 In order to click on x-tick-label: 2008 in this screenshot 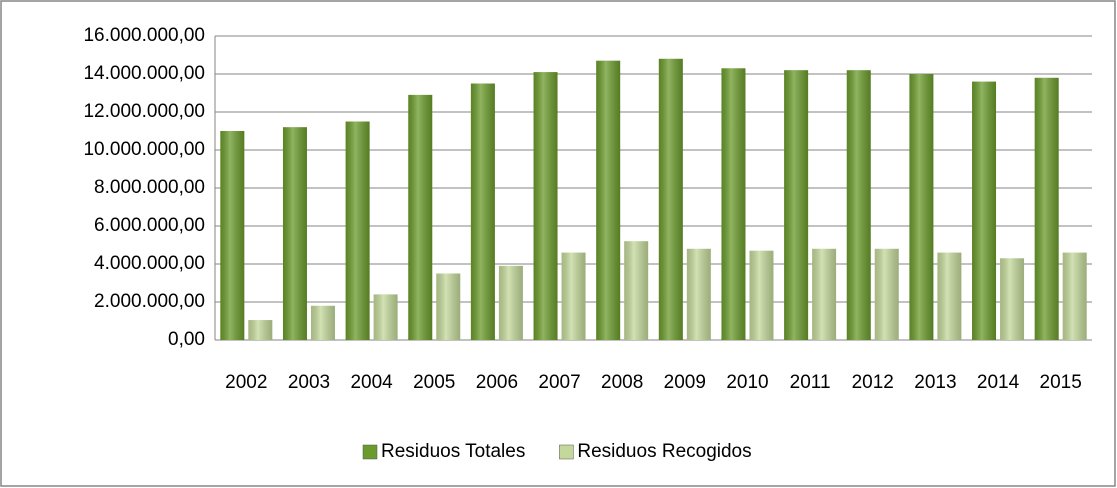, I will do `click(622, 382)`.